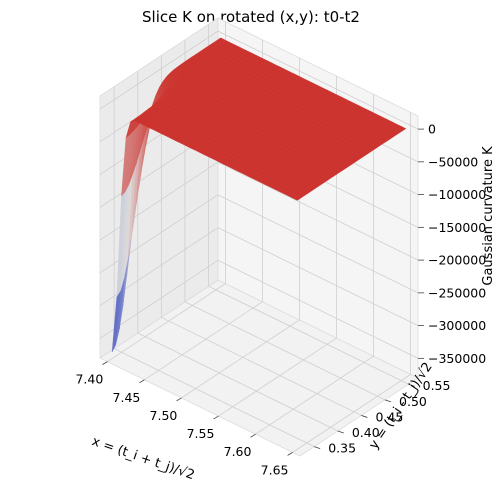 The image size is (502, 494). Describe the element at coordinates (457, 292) in the screenshot. I see `z-tick-label: −250000` at that location.